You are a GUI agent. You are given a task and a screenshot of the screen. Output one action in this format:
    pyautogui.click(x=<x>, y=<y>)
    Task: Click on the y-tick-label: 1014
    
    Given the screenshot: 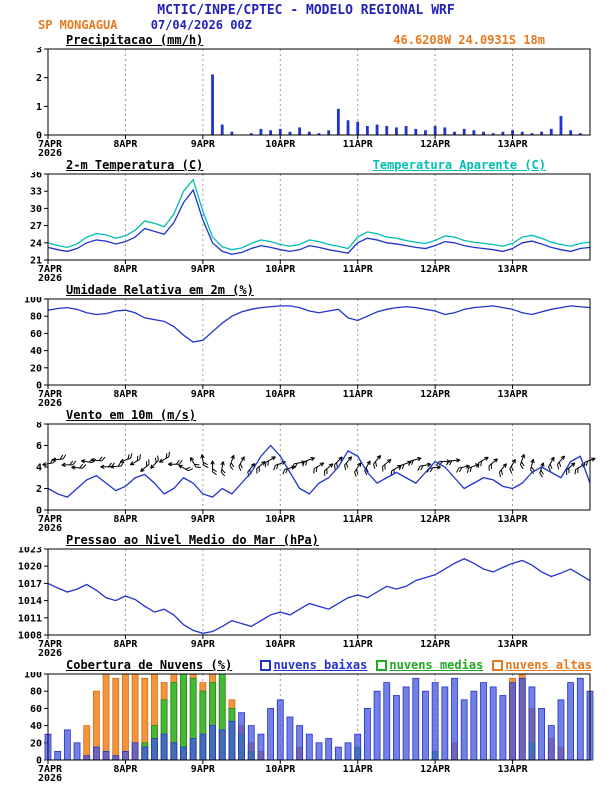 What is the action you would take?
    pyautogui.click(x=30, y=601)
    